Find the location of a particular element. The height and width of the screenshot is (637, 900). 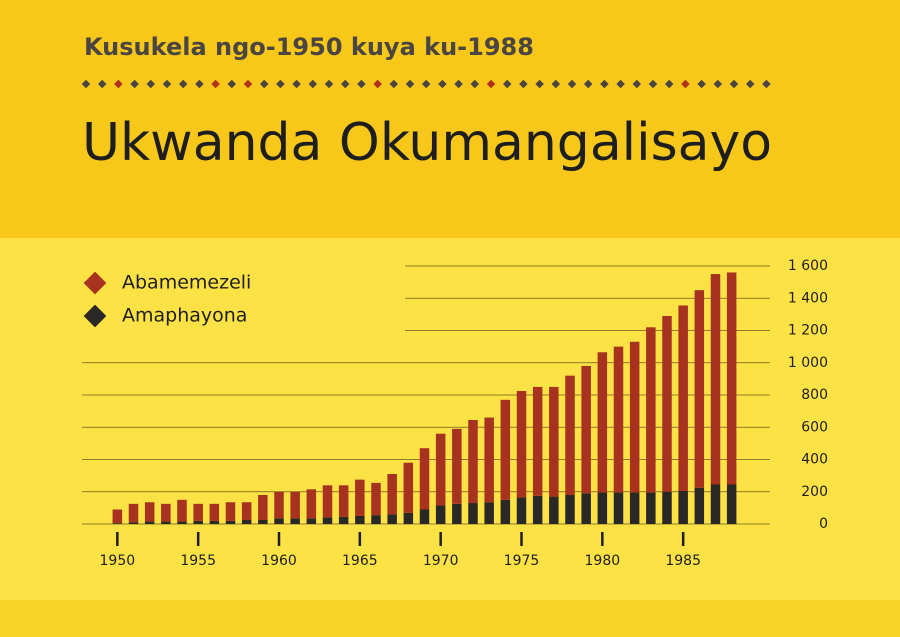

y-tick-label: 0 is located at coordinates (823, 524).